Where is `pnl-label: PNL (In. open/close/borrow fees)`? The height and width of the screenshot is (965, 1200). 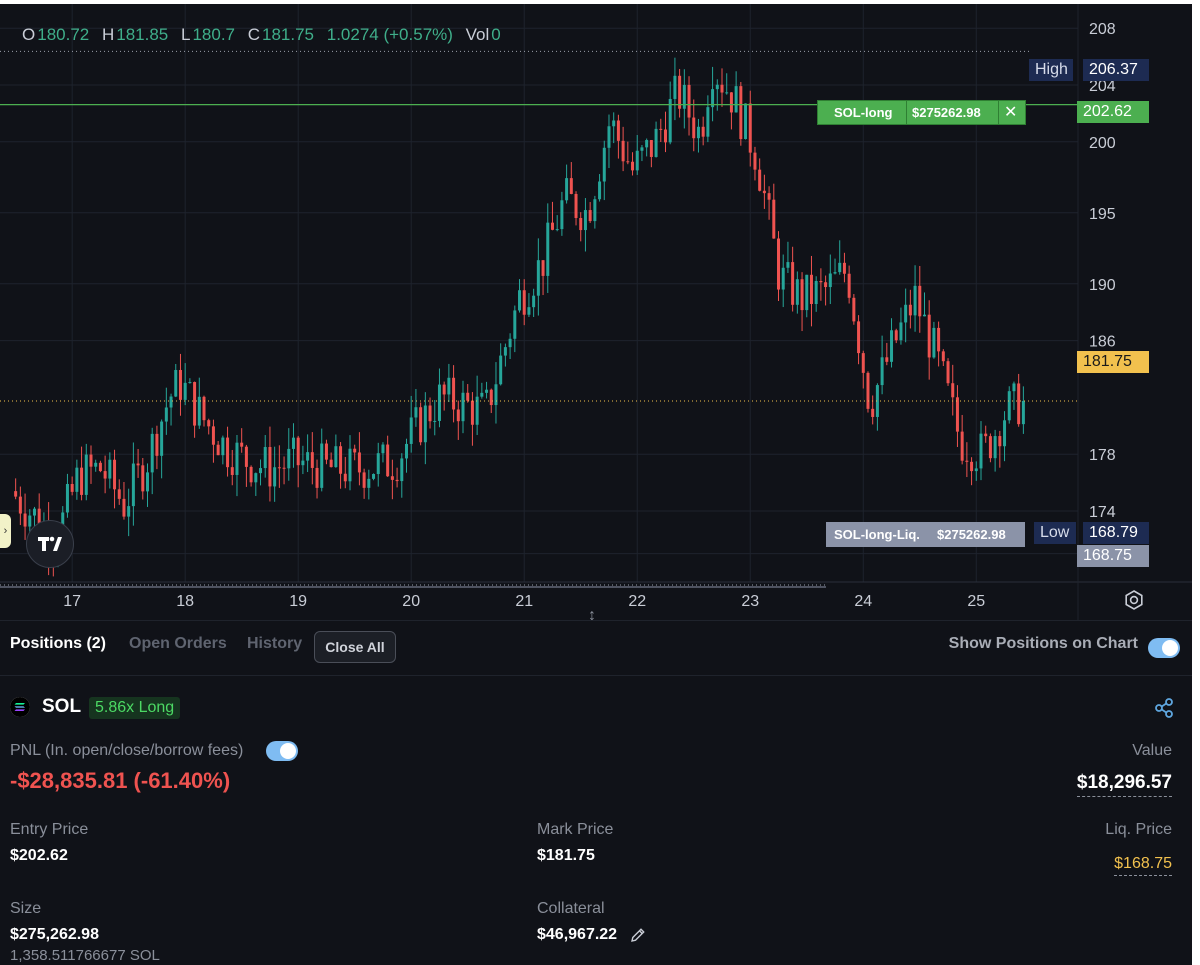
pnl-label: PNL (In. open/close/borrow fees) is located at coordinates (127, 750).